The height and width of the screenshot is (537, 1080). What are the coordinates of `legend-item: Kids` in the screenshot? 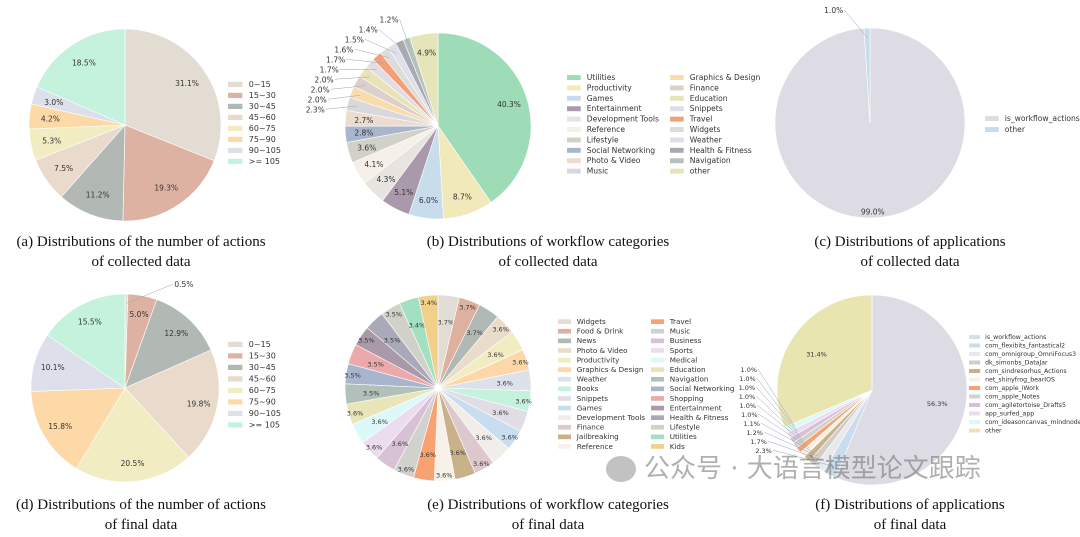 It's located at (668, 446).